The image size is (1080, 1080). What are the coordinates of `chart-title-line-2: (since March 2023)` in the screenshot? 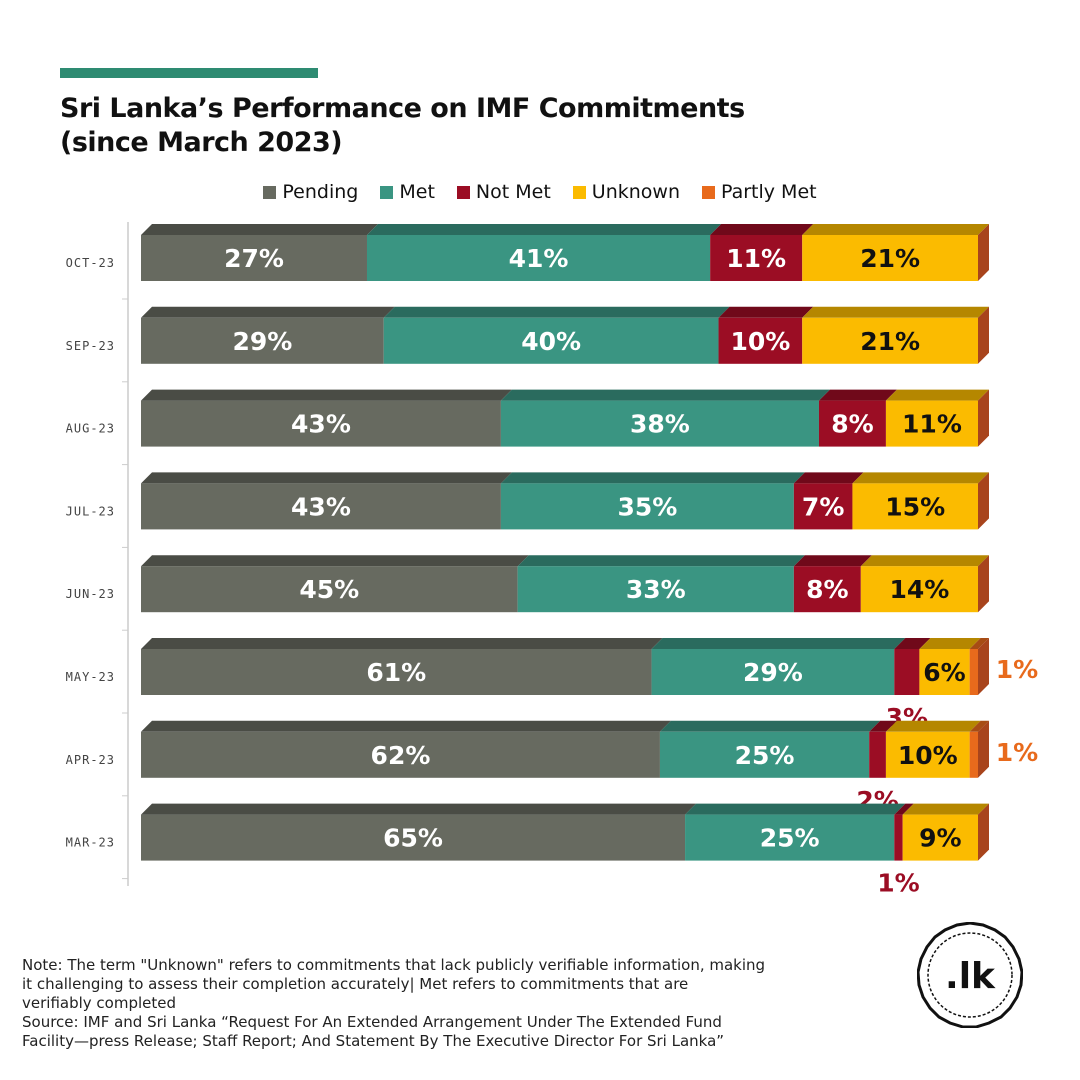 It's located at (201, 142).